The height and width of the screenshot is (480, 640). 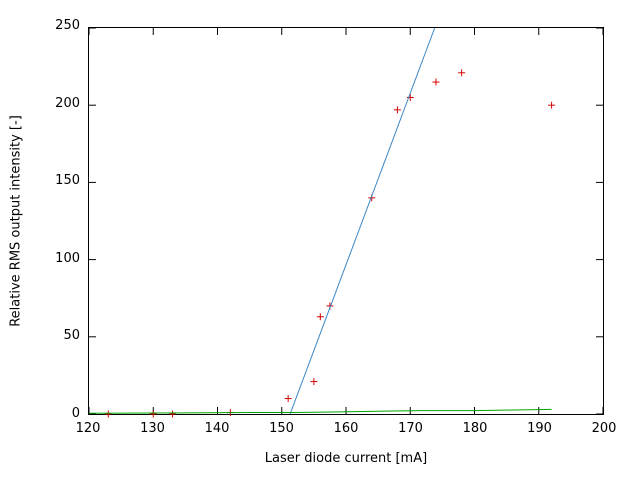 What do you see at coordinates (67, 25) in the screenshot?
I see `y-tick-label: 250` at bounding box center [67, 25].